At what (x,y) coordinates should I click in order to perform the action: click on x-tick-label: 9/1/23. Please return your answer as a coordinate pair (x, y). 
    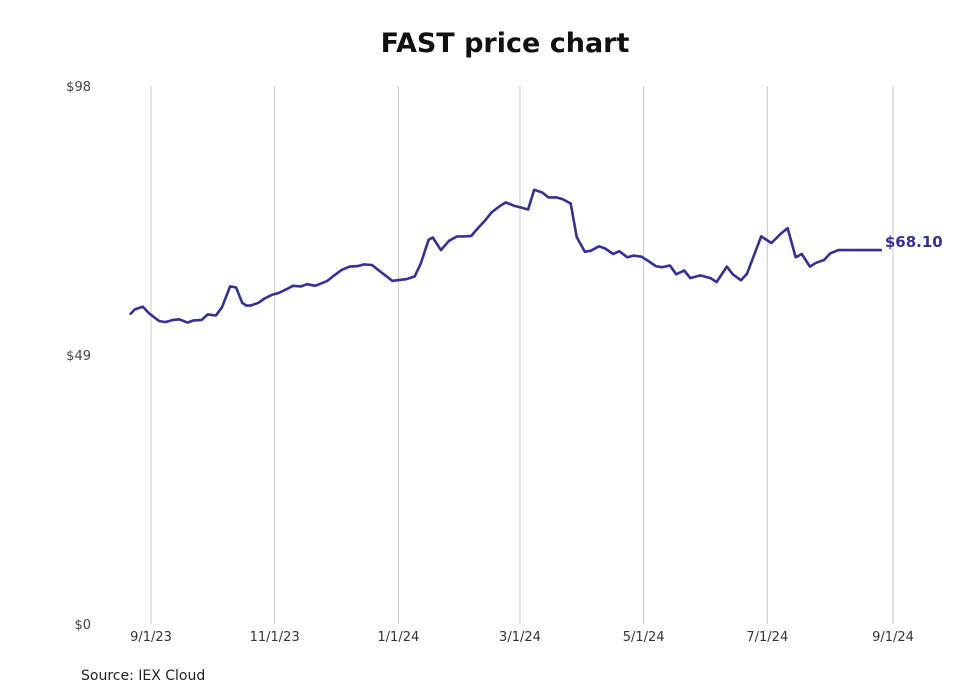
    Looking at the image, I should click on (151, 637).